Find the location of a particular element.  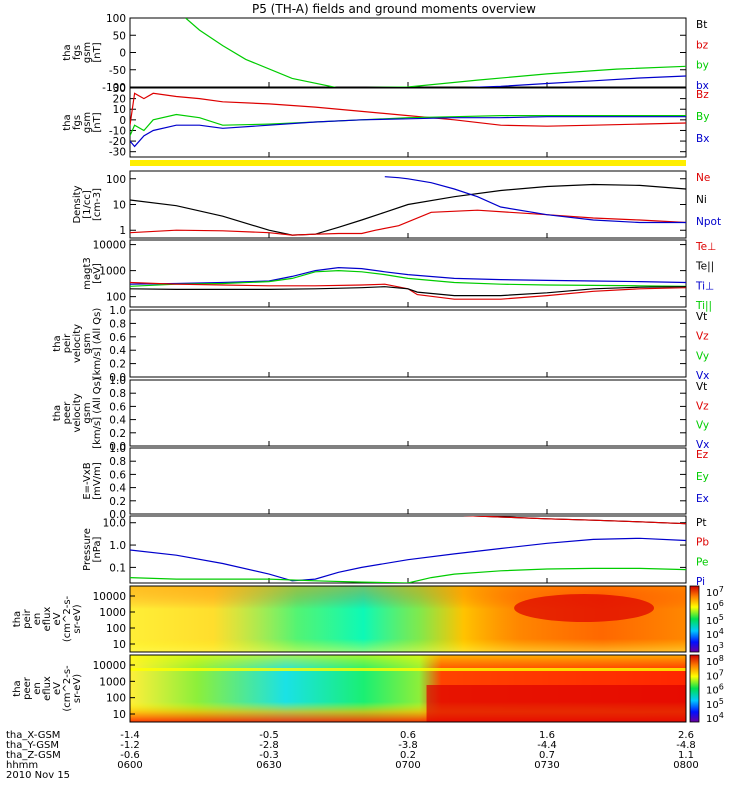

mode-bar is located at coordinates (408, 163).